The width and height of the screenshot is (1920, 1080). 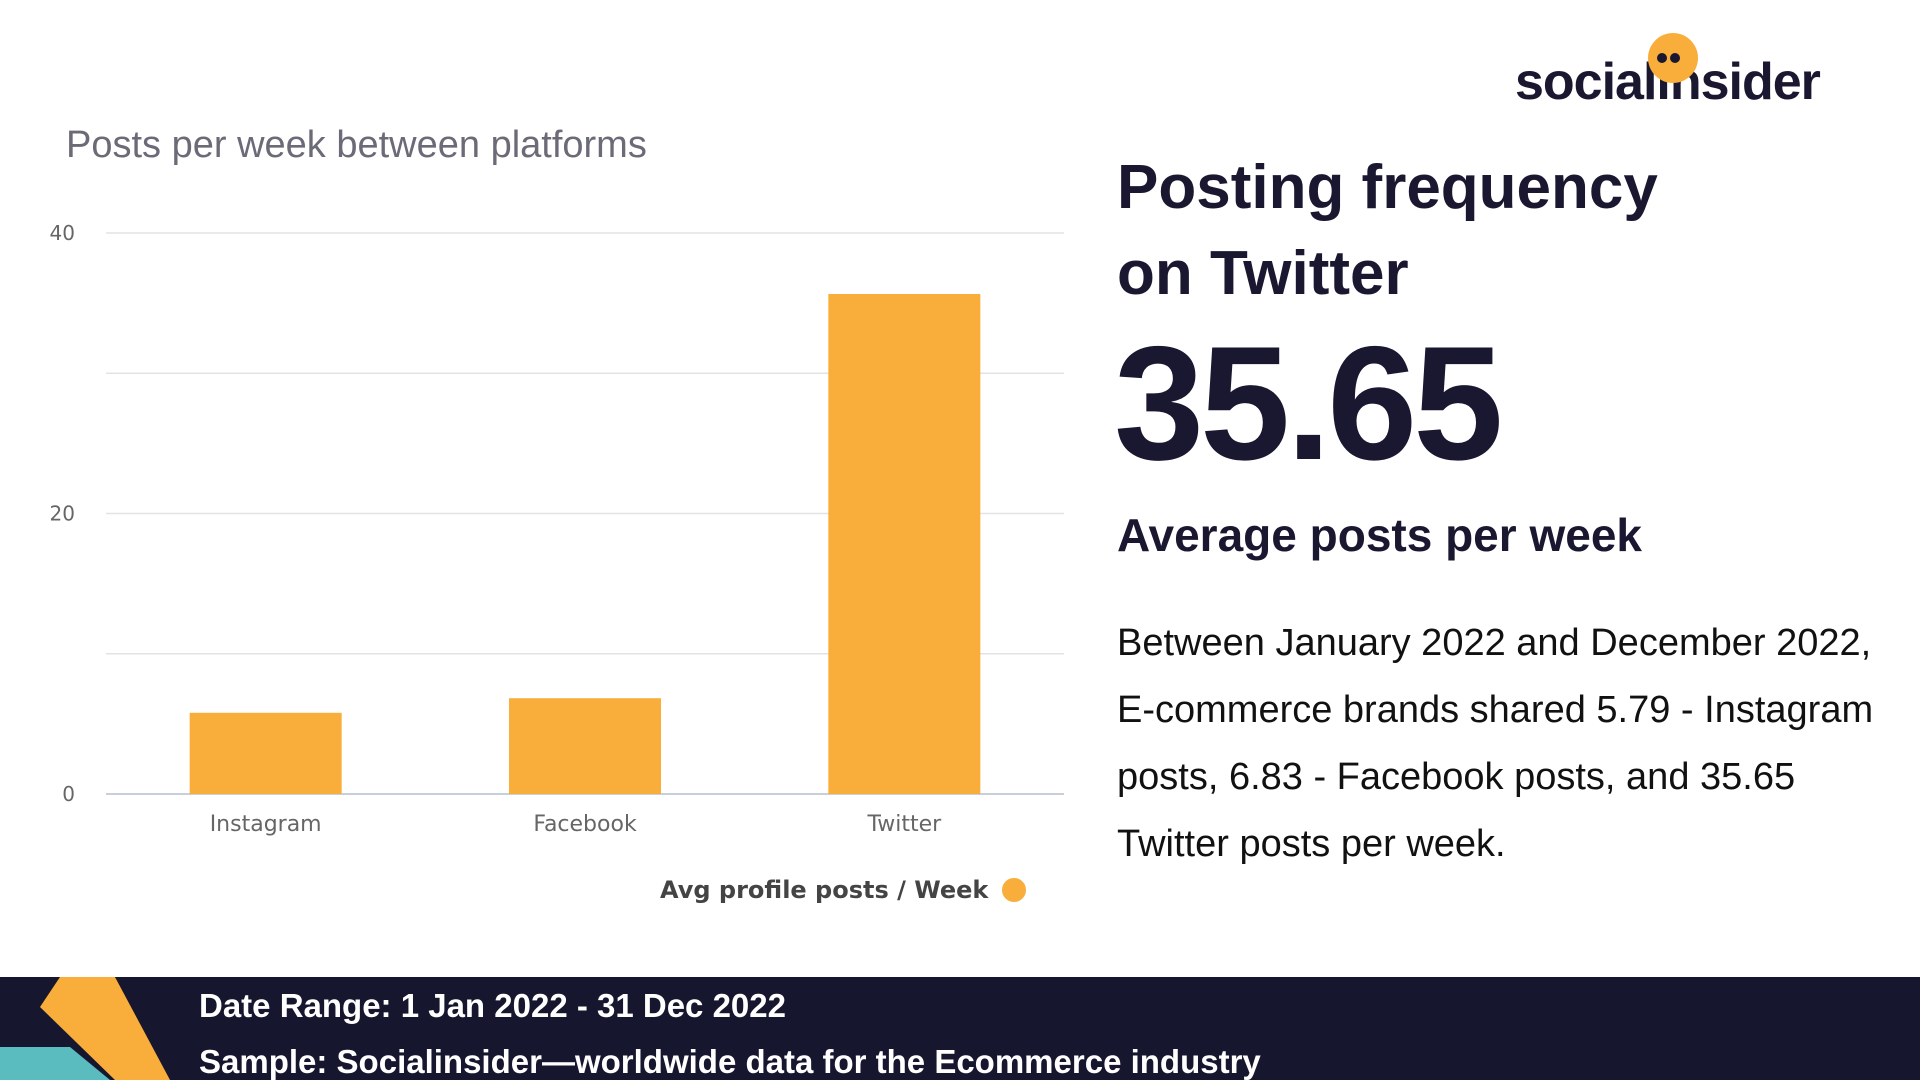 What do you see at coordinates (1387, 187) in the screenshot?
I see `headline-title-line1: Posting frequency` at bounding box center [1387, 187].